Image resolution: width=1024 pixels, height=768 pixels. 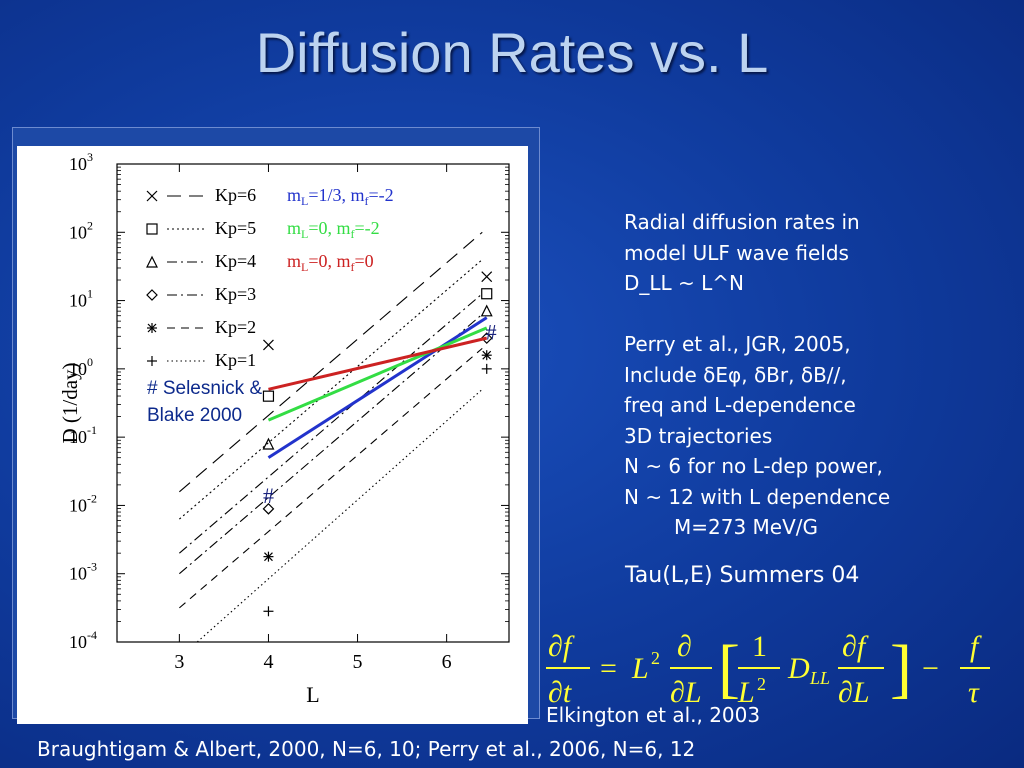 I want to click on text-line: freq and L-dependence, so click(x=740, y=405).